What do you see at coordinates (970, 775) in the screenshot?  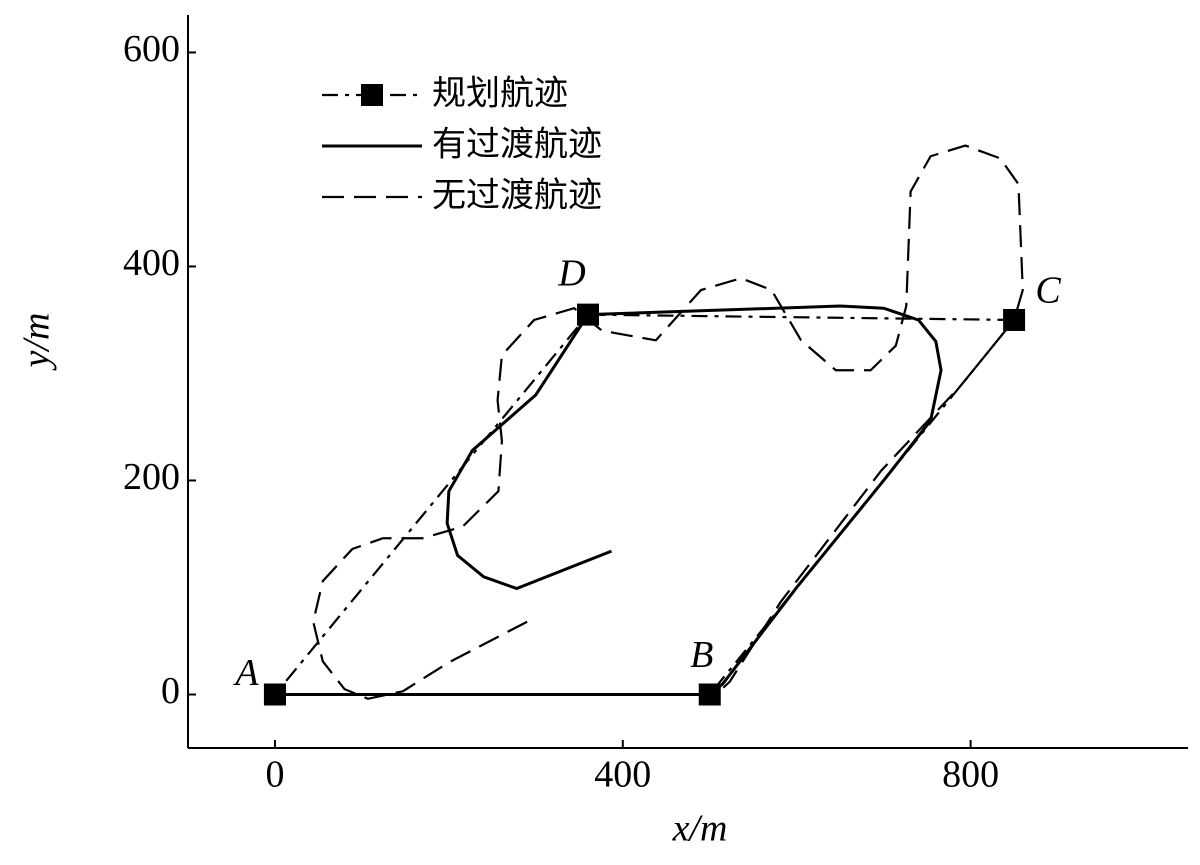 I see `x-tick-label: 800` at bounding box center [970, 775].